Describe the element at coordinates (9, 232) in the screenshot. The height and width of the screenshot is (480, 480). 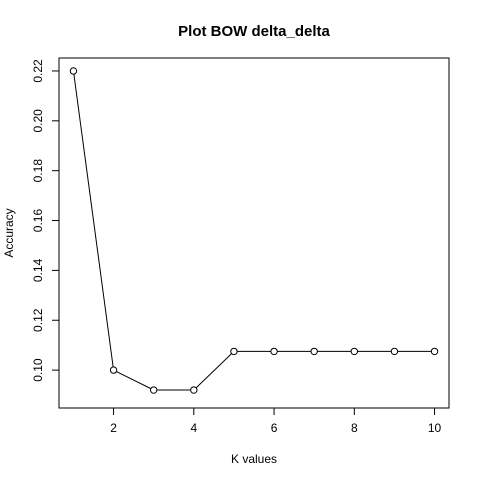
I see `y-axis-label: Accuracy` at that location.